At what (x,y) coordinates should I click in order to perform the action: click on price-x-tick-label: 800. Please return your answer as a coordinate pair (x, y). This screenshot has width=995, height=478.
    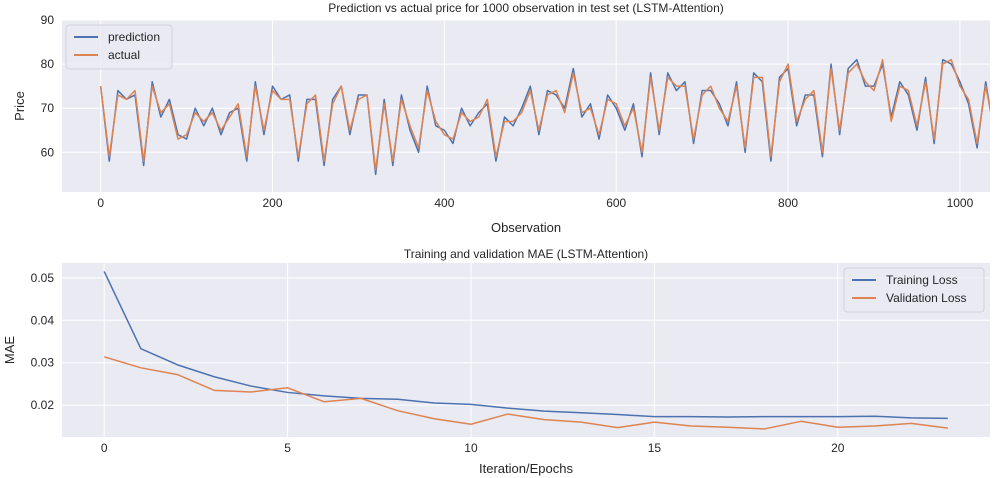
    Looking at the image, I should click on (788, 203).